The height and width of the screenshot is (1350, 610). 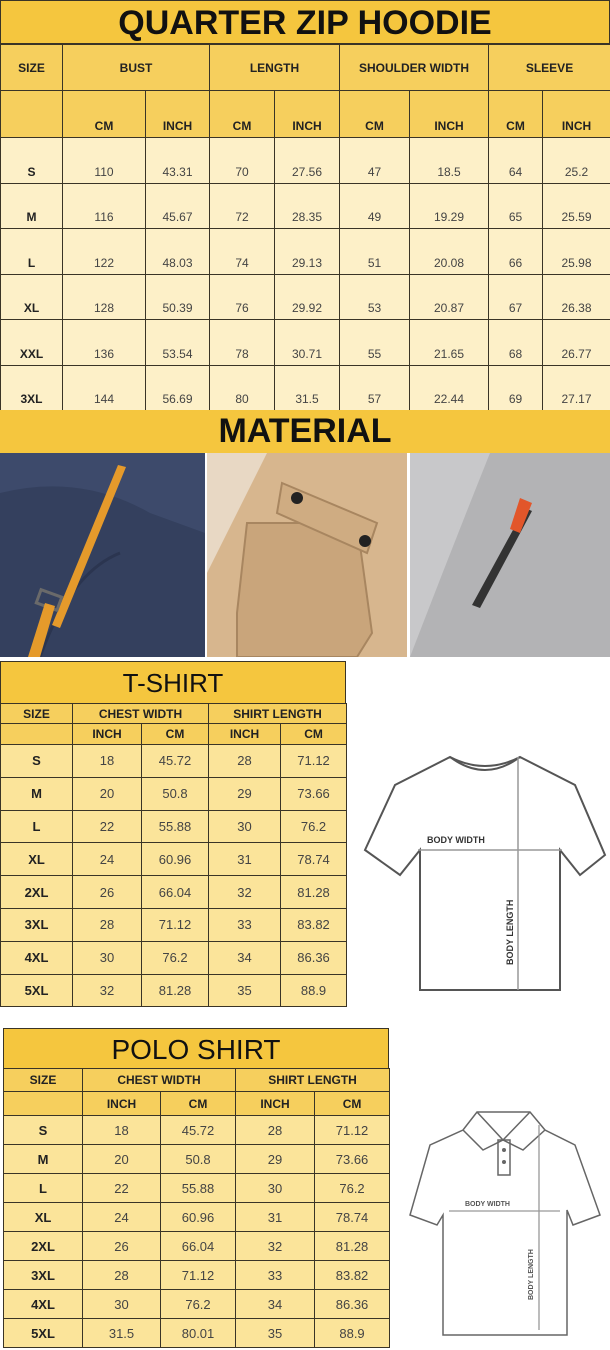 What do you see at coordinates (121, 1333) in the screenshot?
I see `value-cell: 31.5` at bounding box center [121, 1333].